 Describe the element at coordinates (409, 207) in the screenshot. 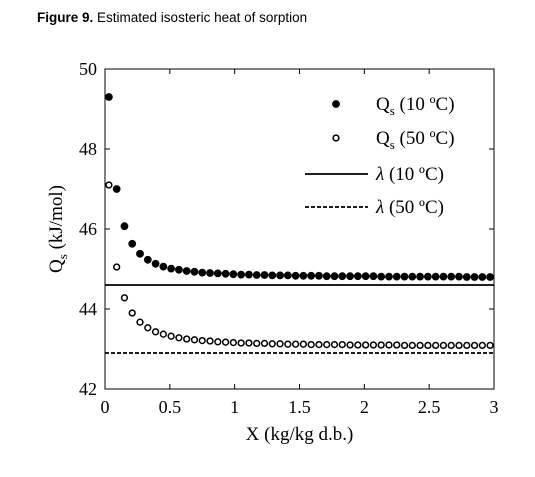

I see `legend-label: λ (50 ºC)` at that location.